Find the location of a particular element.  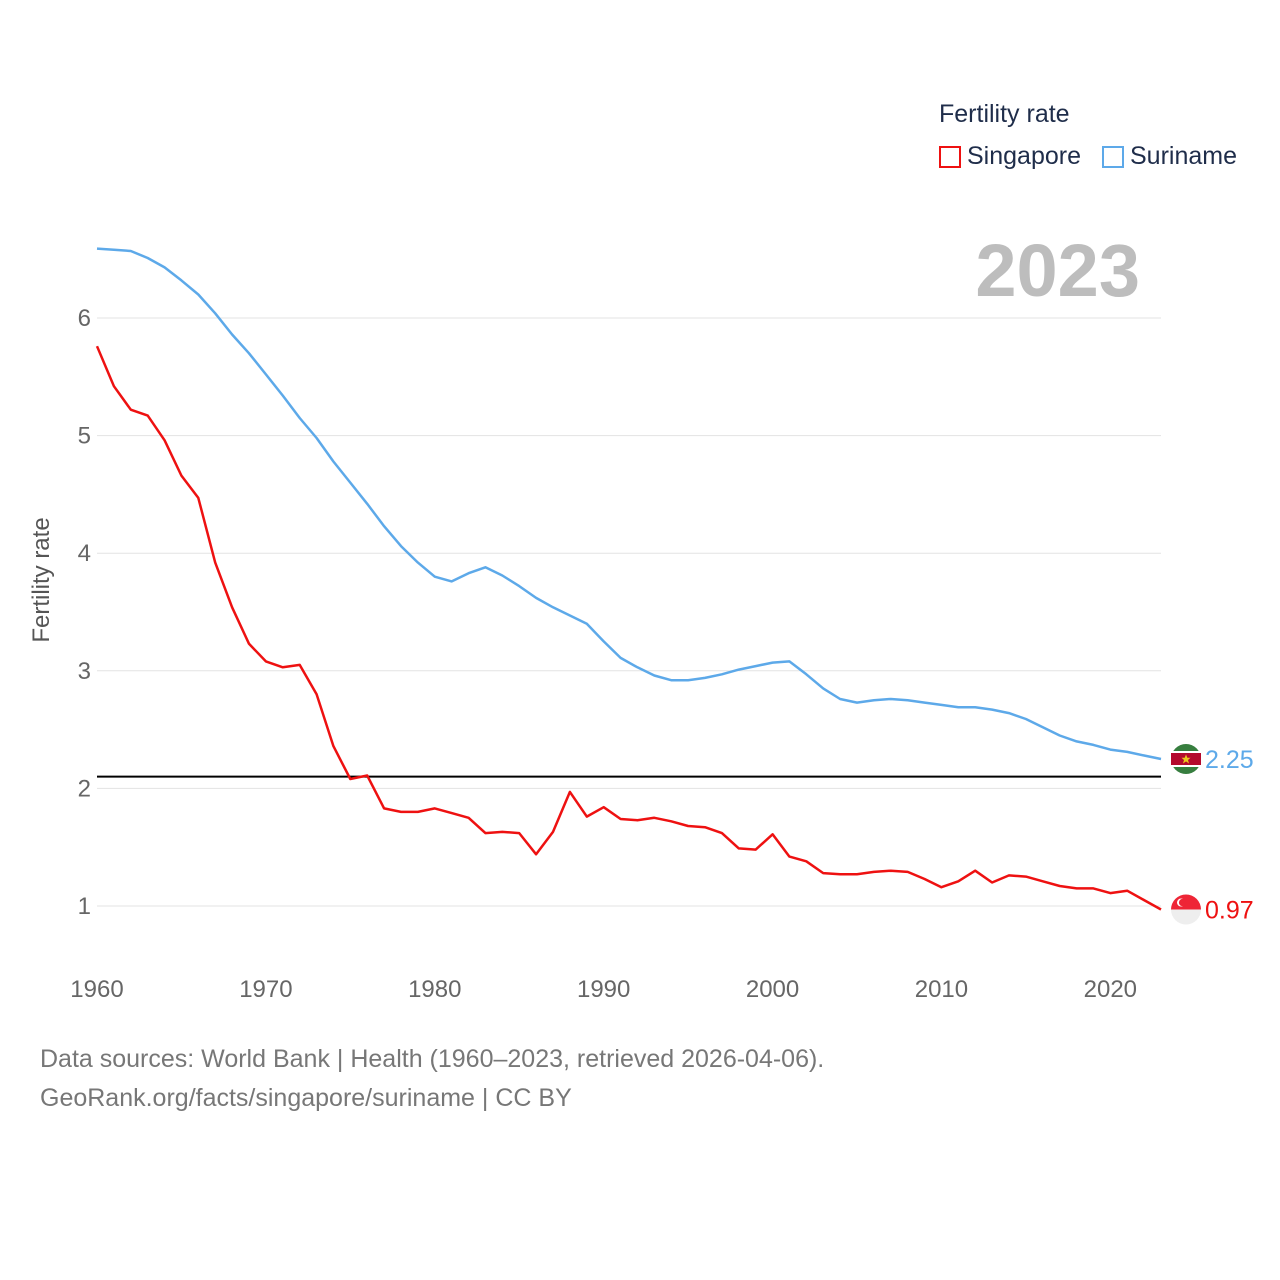

y-tick-1: 1 is located at coordinates (84, 906).